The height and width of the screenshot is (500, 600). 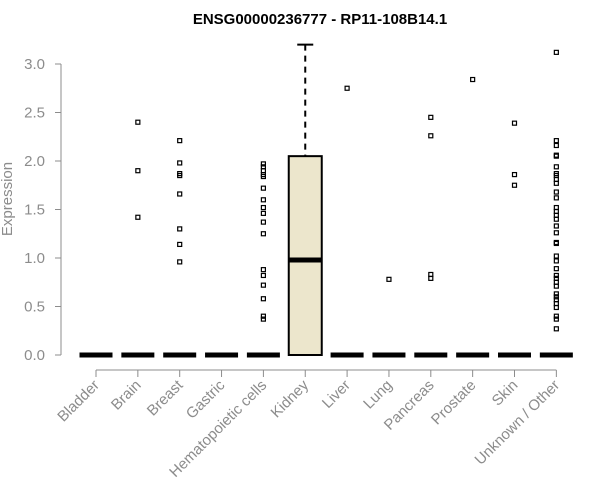 What do you see at coordinates (165, 397) in the screenshot?
I see `x-tick-label: Breast` at bounding box center [165, 397].